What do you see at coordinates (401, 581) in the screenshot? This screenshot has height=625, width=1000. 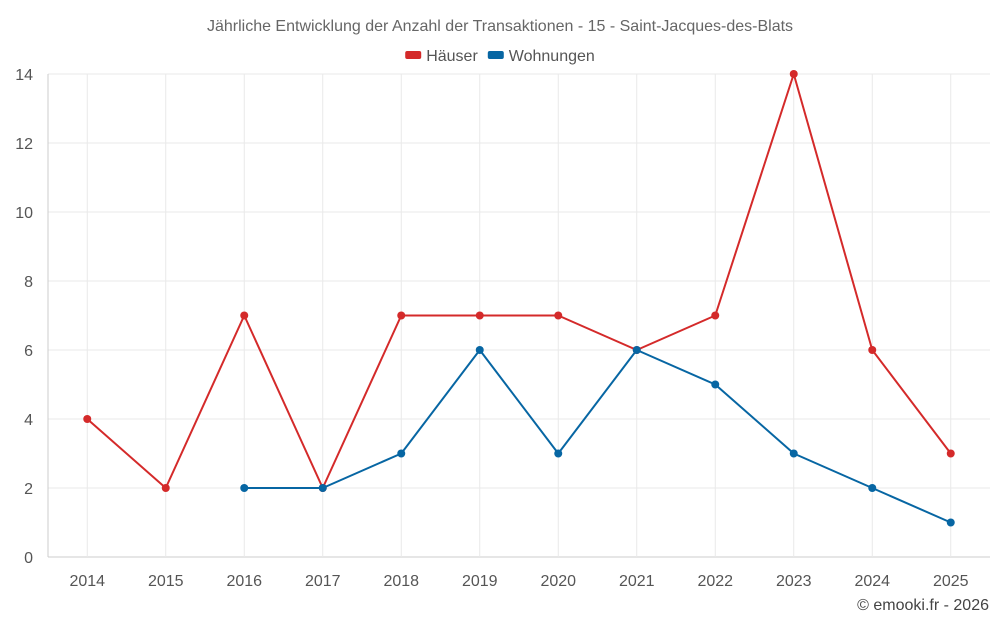 I see `x-tick-label-2018: 2018` at bounding box center [401, 581].